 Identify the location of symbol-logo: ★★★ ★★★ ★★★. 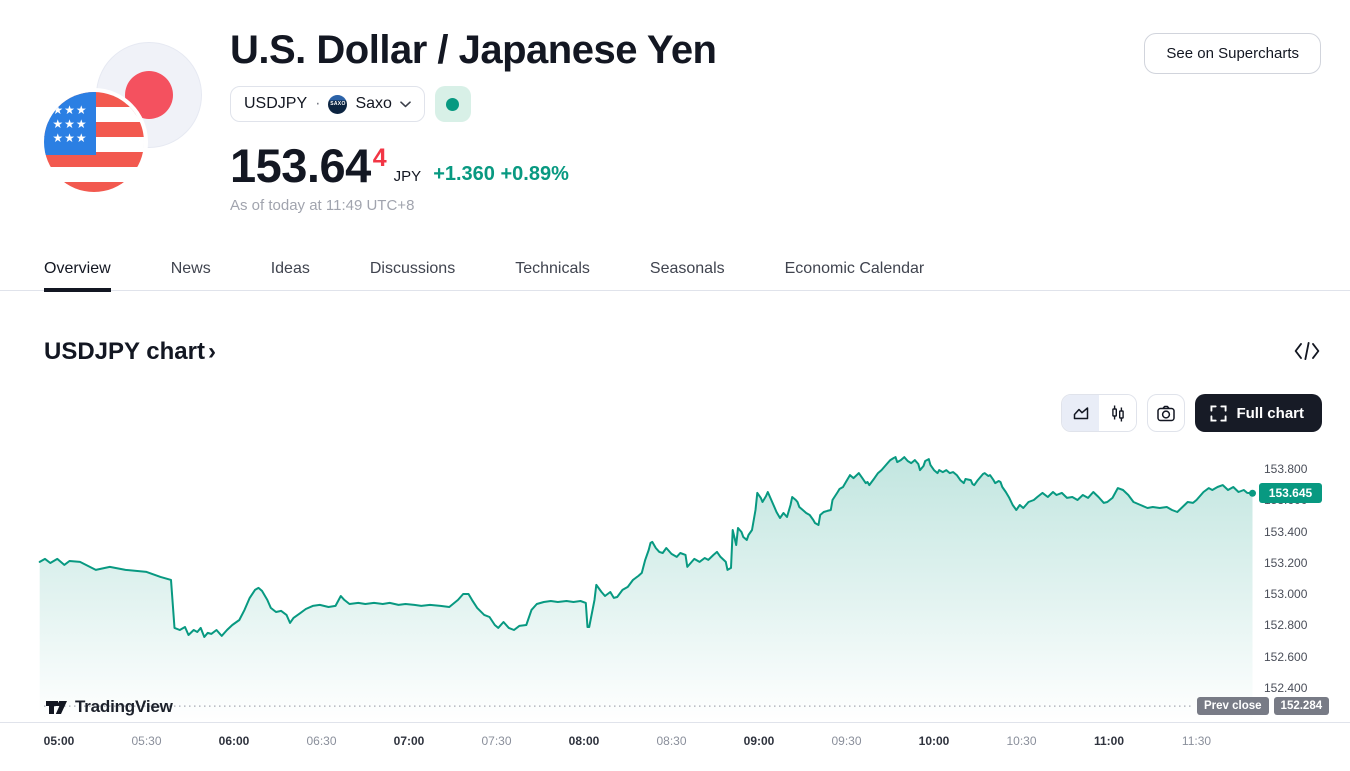
(125, 120).